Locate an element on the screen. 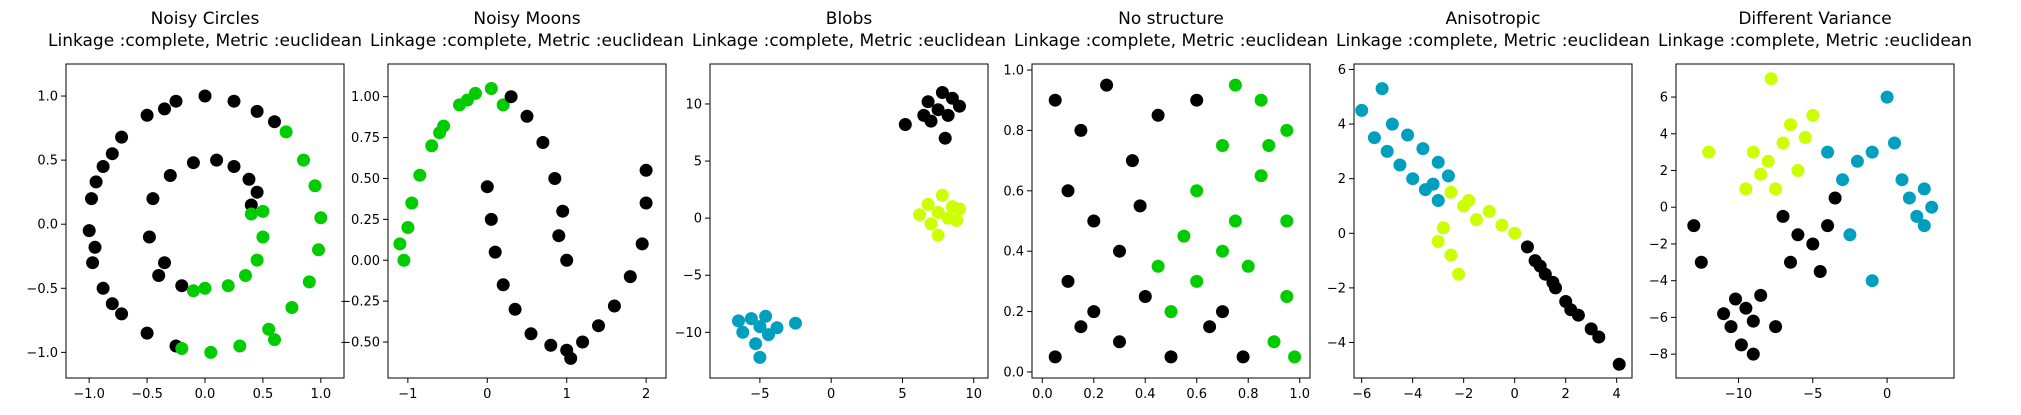  x-tick-label: −6 is located at coordinates (1361, 394).